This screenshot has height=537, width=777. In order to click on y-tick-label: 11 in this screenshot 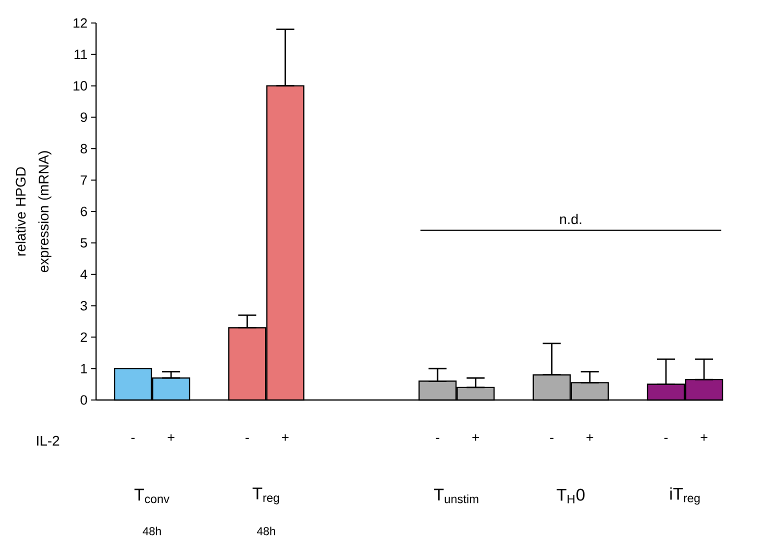, I will do `click(80, 55)`.